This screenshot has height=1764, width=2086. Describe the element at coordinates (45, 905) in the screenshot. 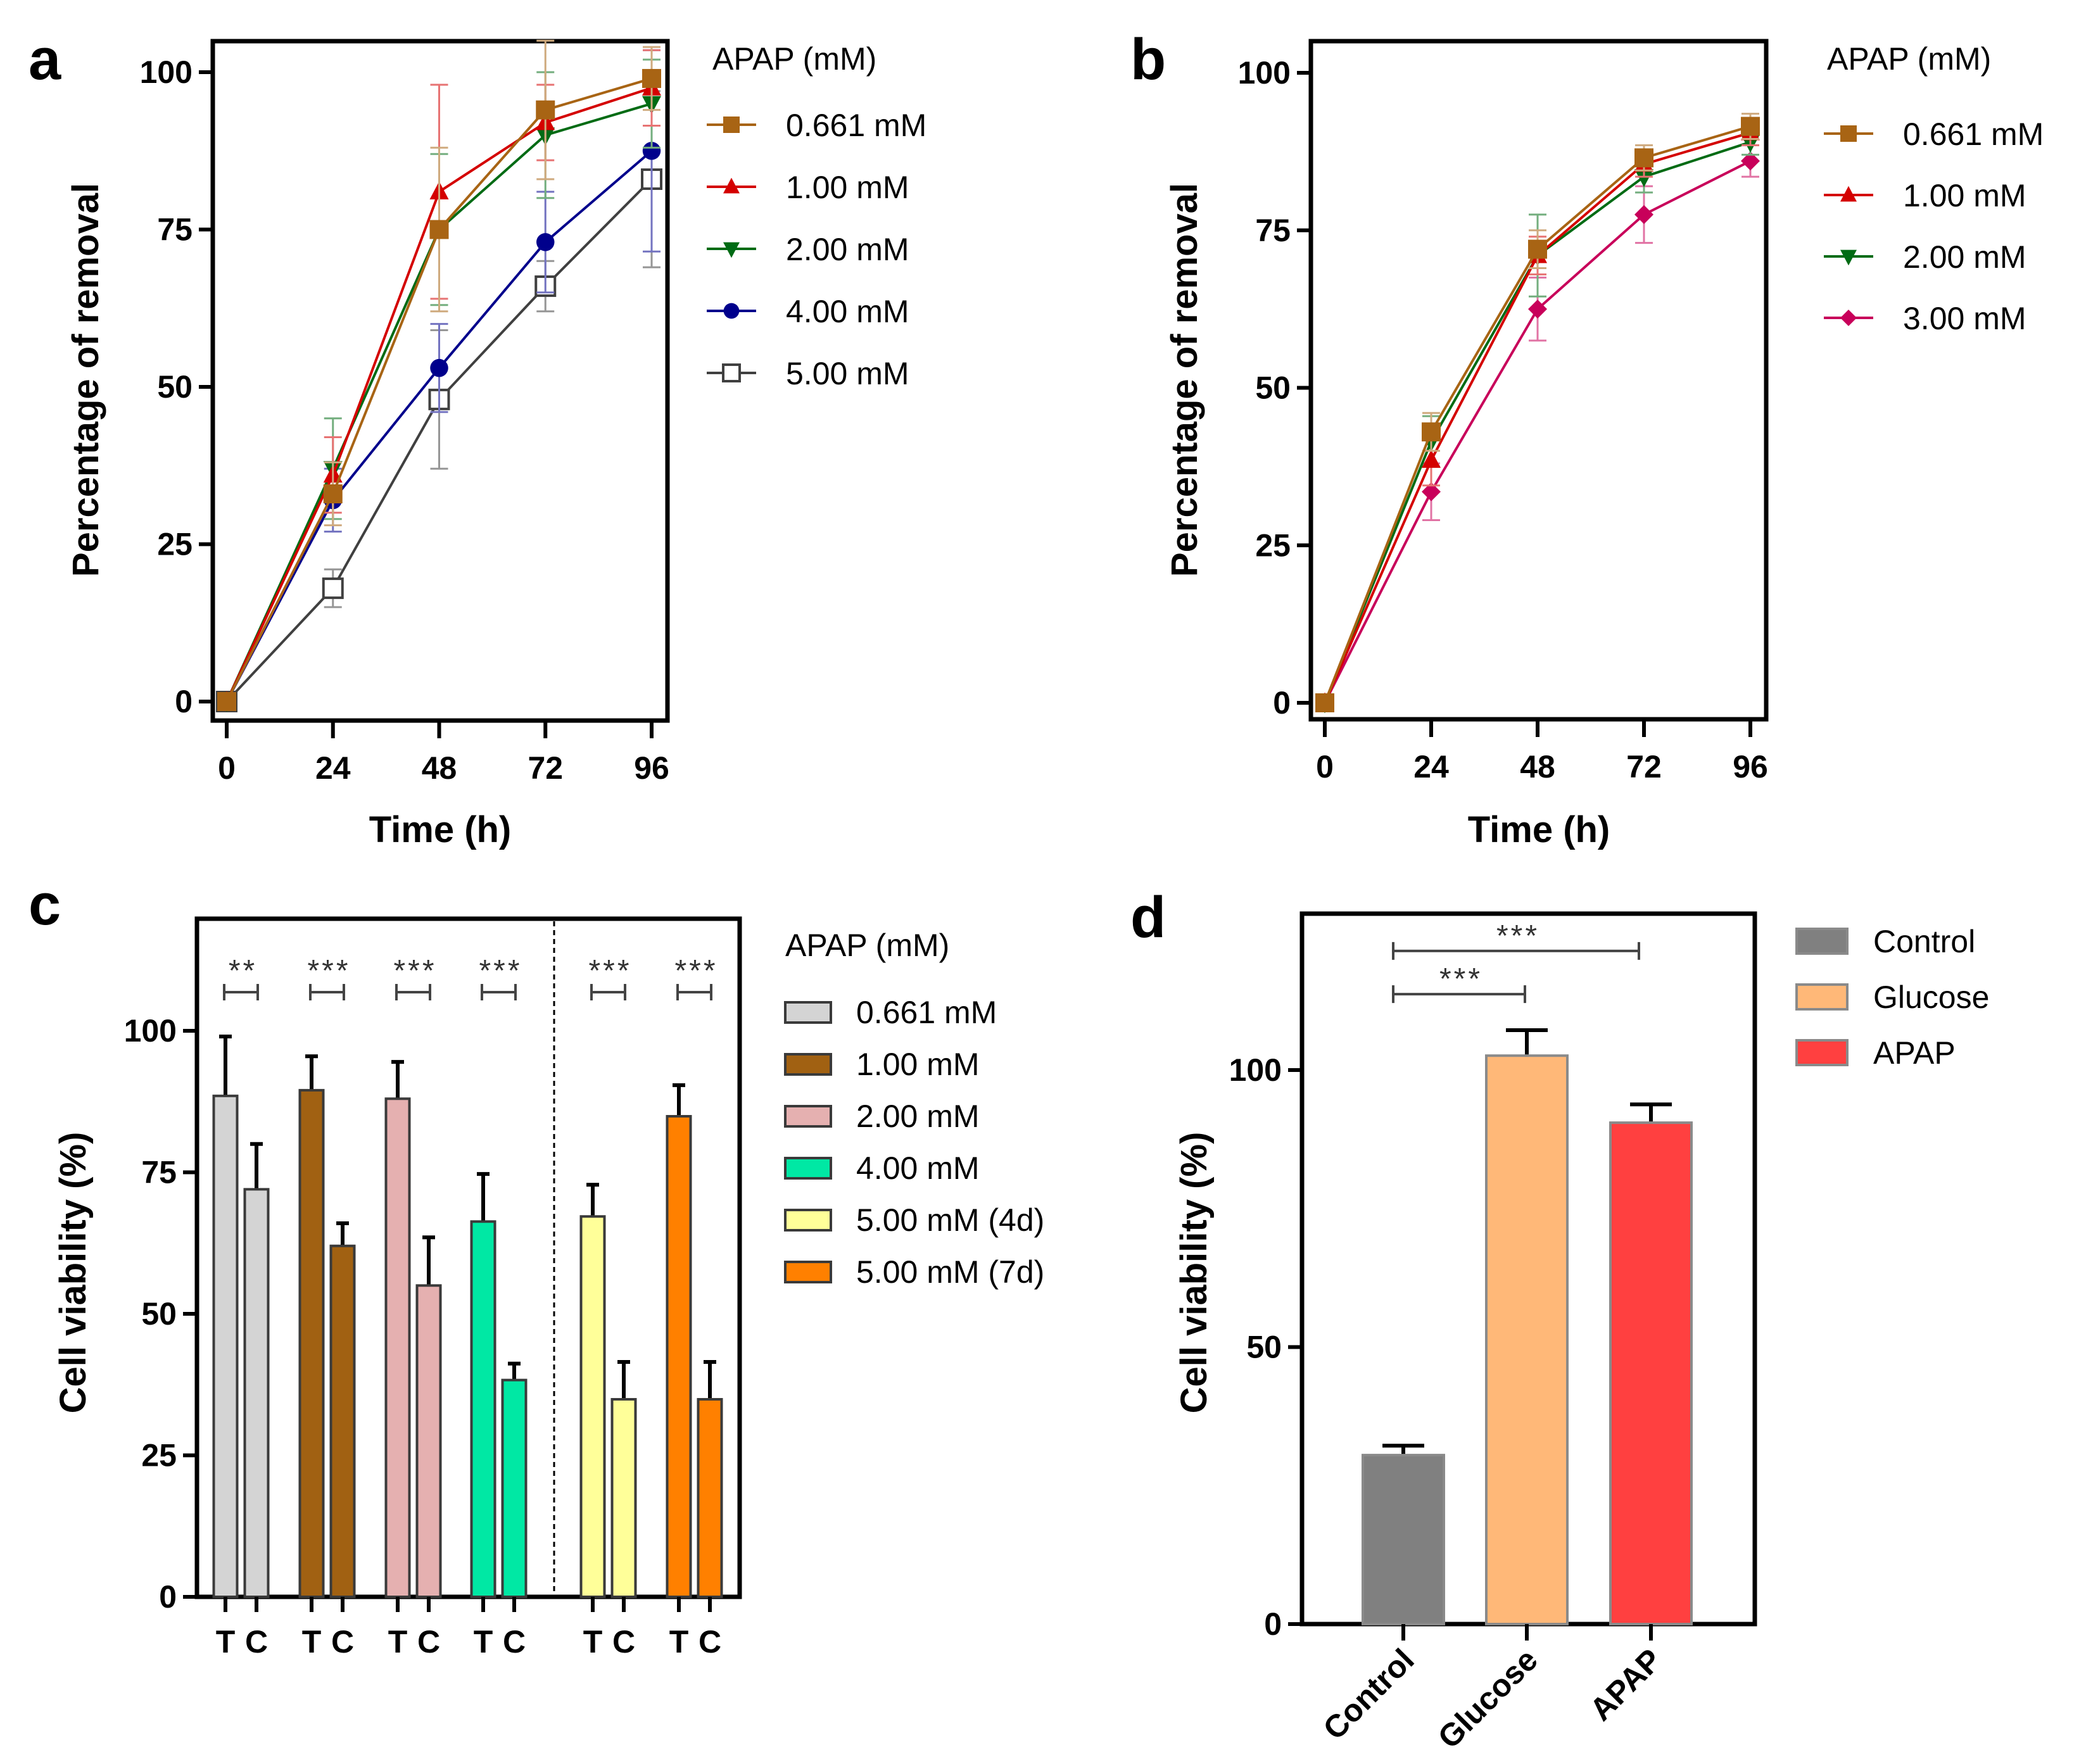

I see `panel-c-letter: c` at that location.